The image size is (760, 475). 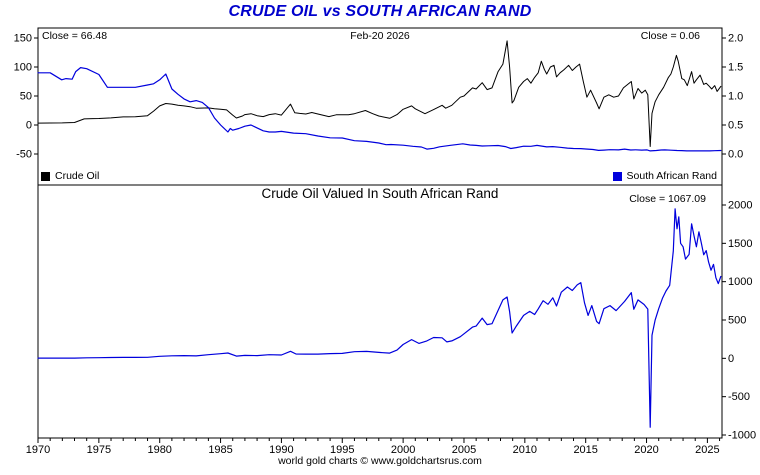 I want to click on svg-text: 1500, so click(x=740, y=244).